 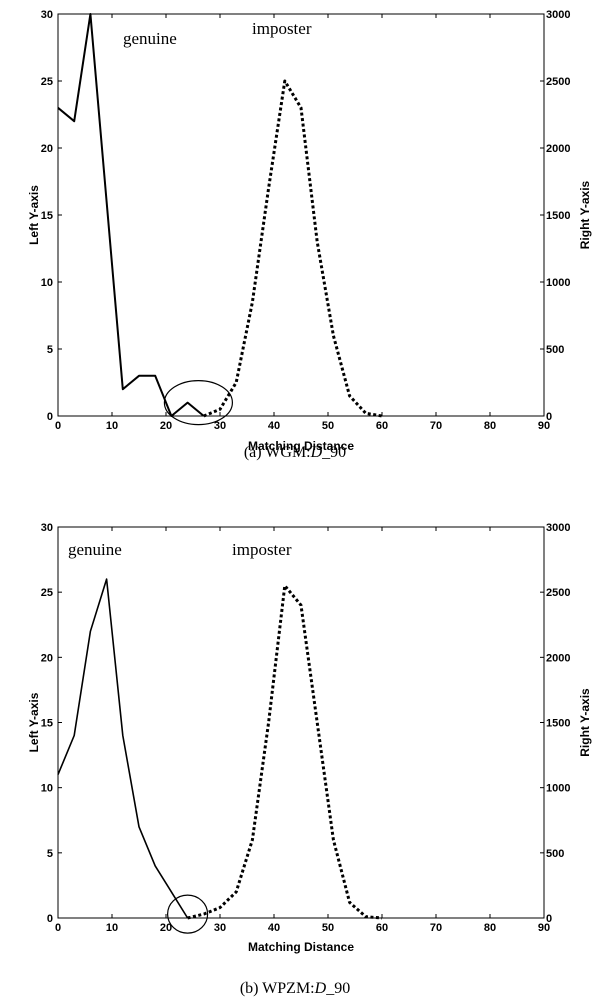 I want to click on figure-caption: (a) WGM:D_90, so click(x=295, y=452).